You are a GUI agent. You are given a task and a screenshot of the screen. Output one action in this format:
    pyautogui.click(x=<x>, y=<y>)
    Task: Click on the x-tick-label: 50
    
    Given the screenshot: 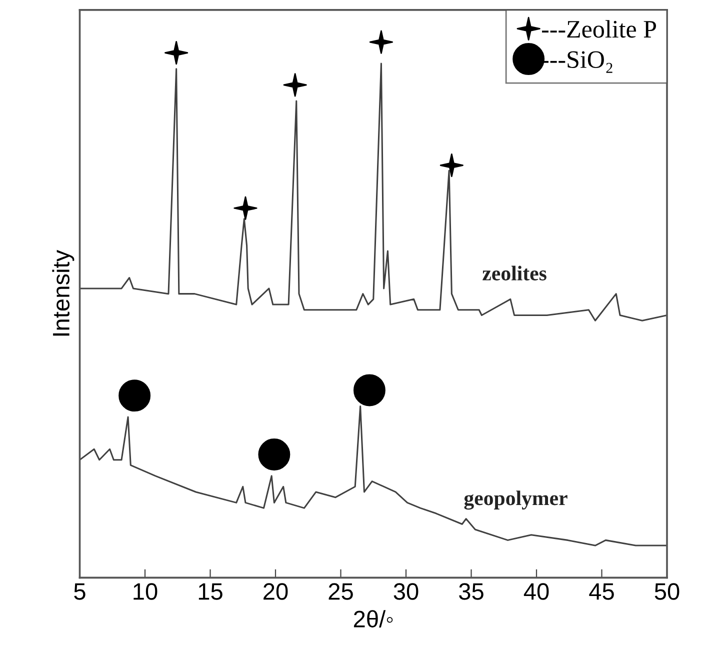 What is the action you would take?
    pyautogui.click(x=667, y=591)
    